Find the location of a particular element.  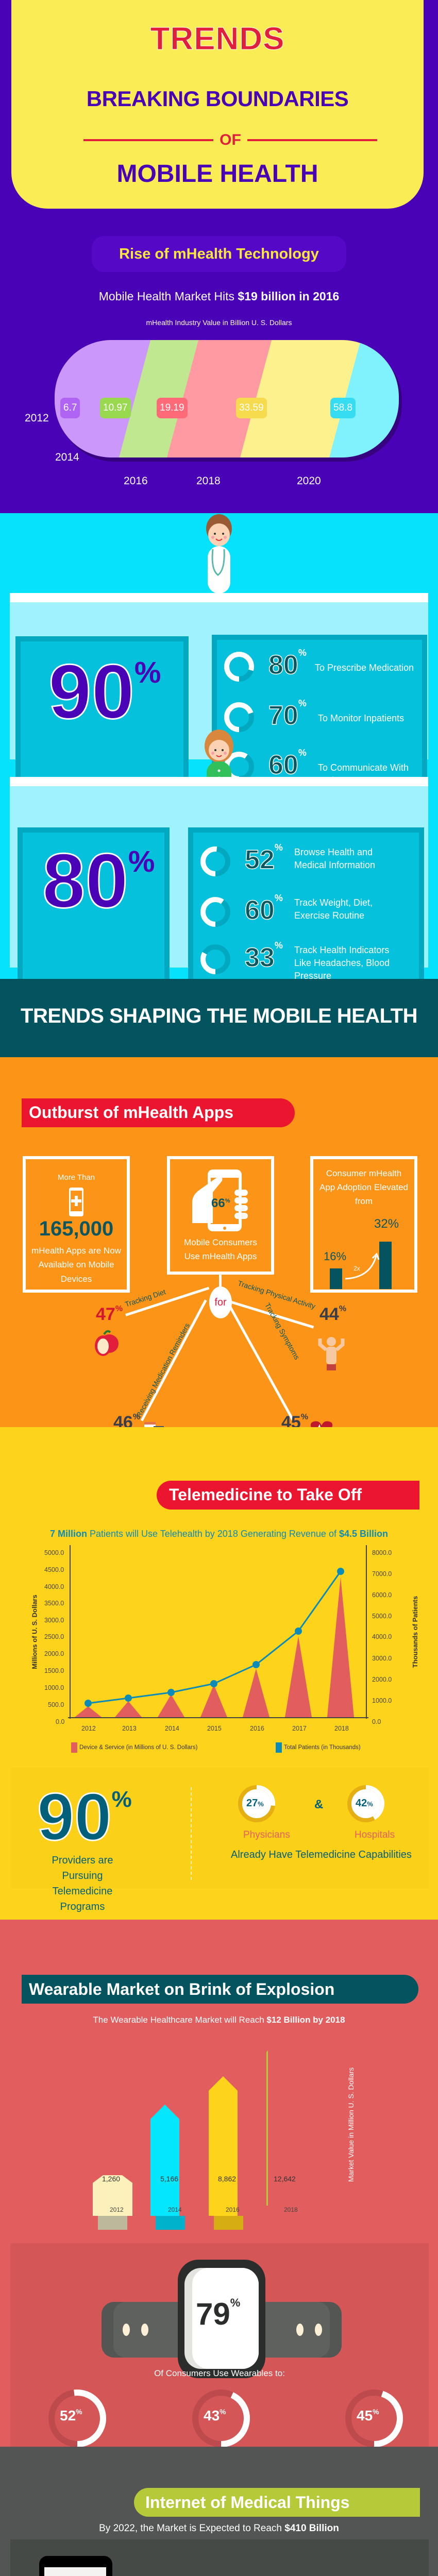

connector-line is located at coordinates (220, 1282).